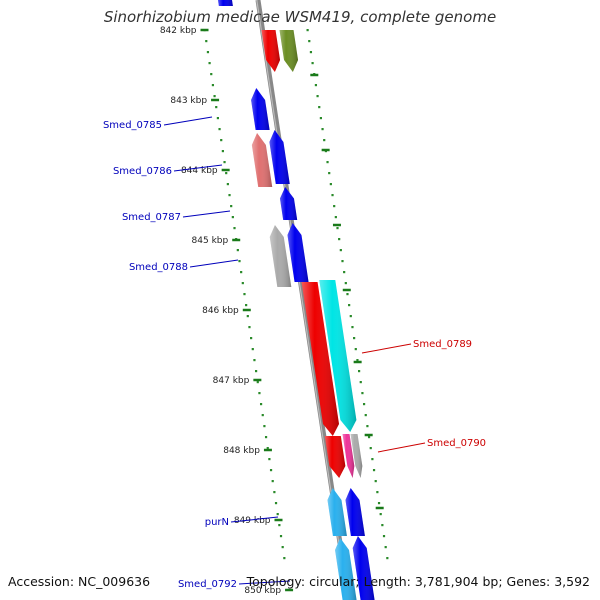 Image resolution: width=600 pixels, height=600 pixels. Describe the element at coordinates (132, 125) in the screenshot. I see `gene-label: Smed_0785` at that location.